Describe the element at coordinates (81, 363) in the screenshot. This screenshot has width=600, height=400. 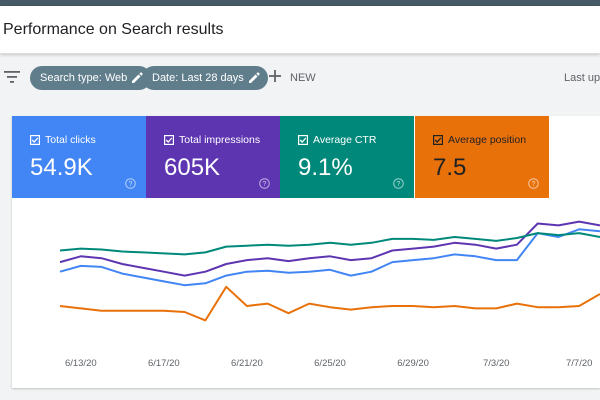
I see `x-tick-label: 6/13/20` at that location.